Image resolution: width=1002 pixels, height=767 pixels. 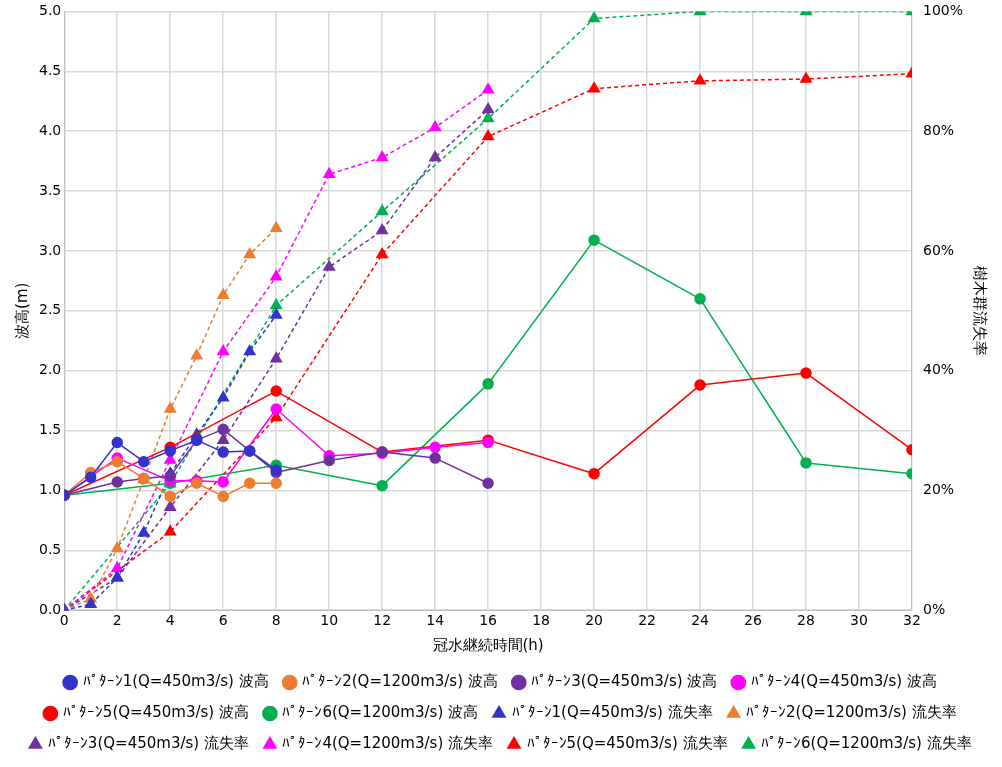 What do you see at coordinates (50, 608) in the screenshot?
I see `y-tick-label: 0.0` at bounding box center [50, 608].